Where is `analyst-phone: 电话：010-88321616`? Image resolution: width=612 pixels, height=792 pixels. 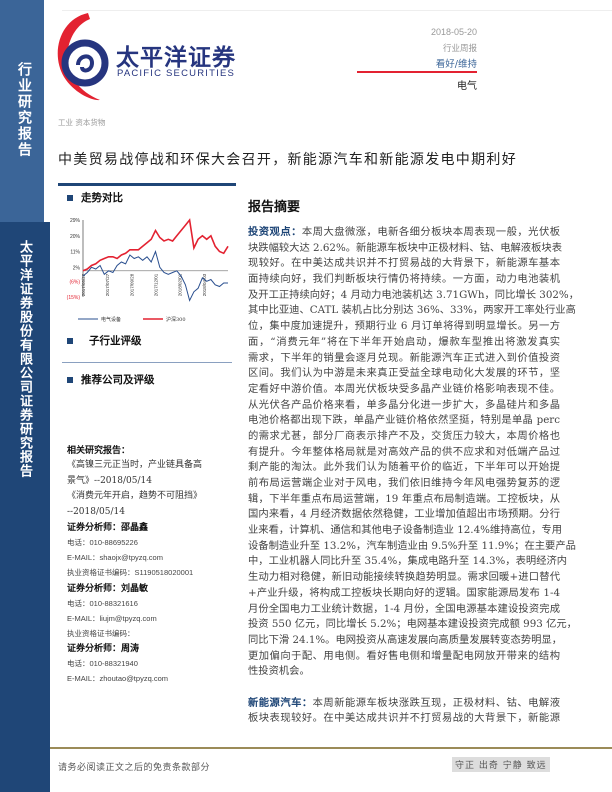 analyst-phone: 电话：010-88321616 is located at coordinates (102, 603).